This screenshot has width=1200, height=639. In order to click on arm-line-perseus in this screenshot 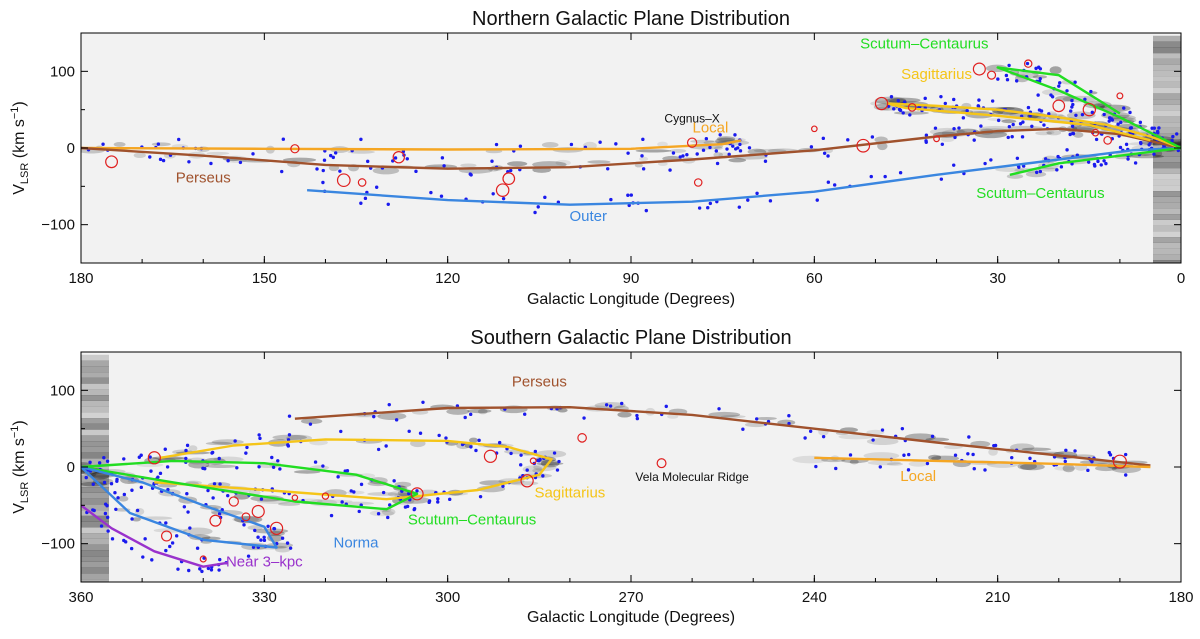, I will do `click(631, 148)`.